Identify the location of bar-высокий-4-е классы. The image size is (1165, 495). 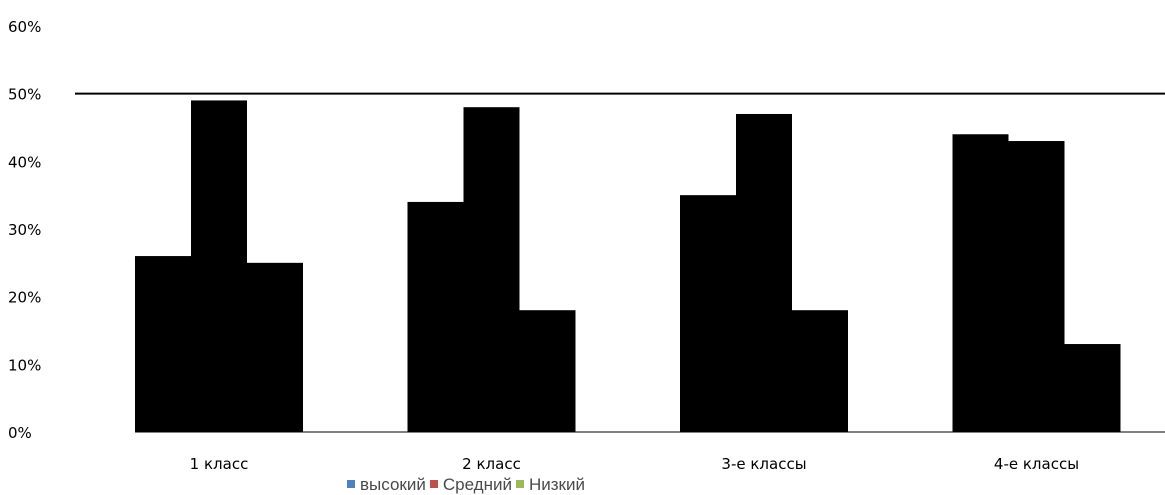
(980, 283).